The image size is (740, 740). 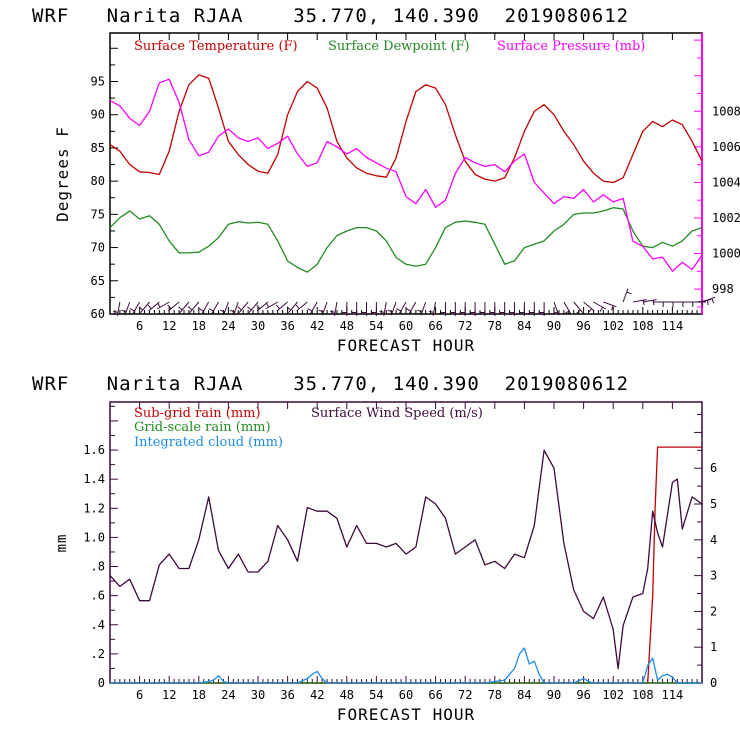 What do you see at coordinates (258, 326) in the screenshot?
I see `x-tick-label: 30` at bounding box center [258, 326].